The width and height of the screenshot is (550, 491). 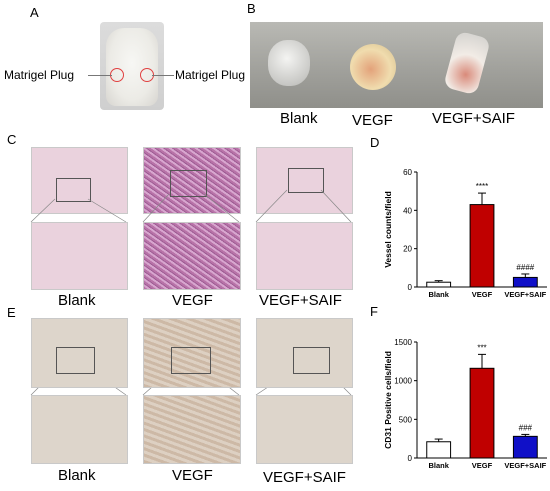 I want to click on panel-d-letter: D, so click(x=375, y=142).